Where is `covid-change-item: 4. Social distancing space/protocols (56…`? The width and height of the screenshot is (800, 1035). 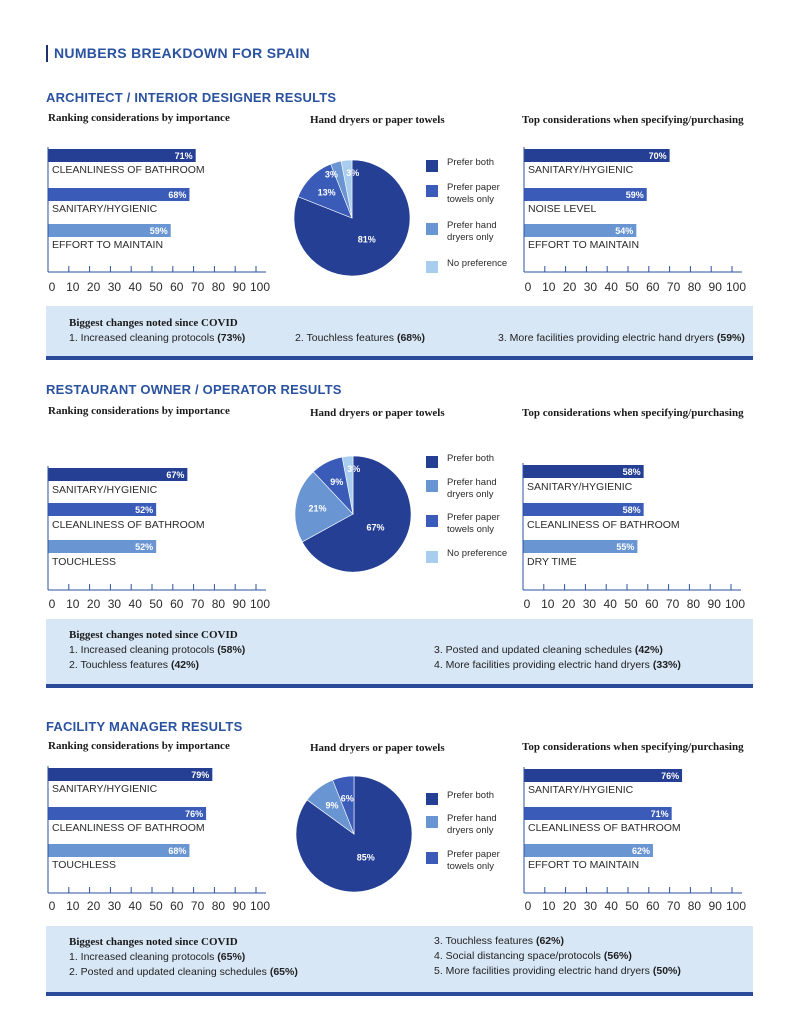
covid-change-item: 4. Social distancing space/protocols (56… is located at coordinates (533, 956).